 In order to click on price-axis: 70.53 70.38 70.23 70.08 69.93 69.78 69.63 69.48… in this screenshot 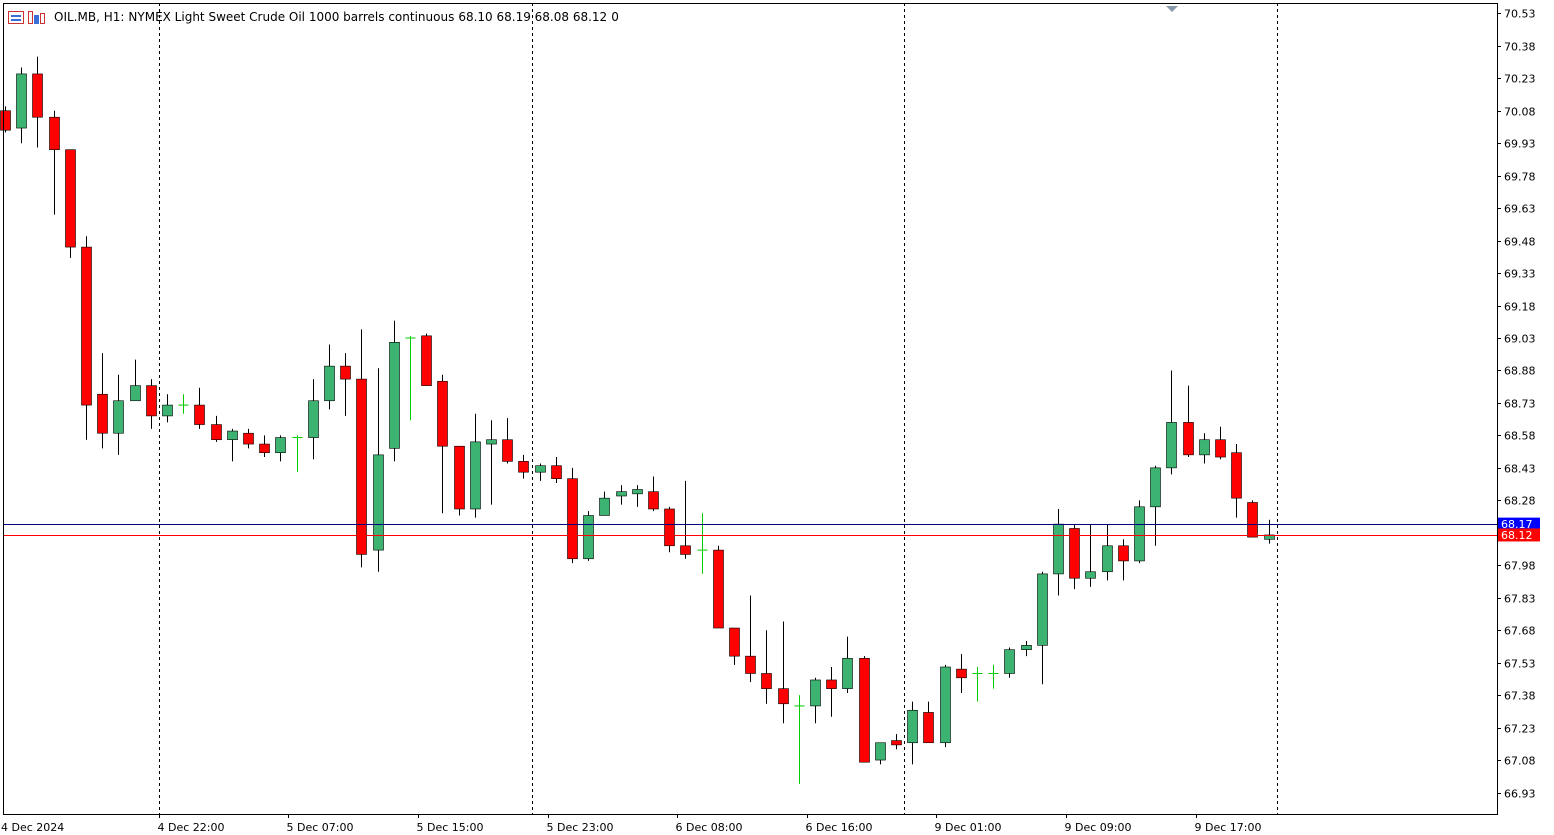, I will do `click(1518, 404)`.